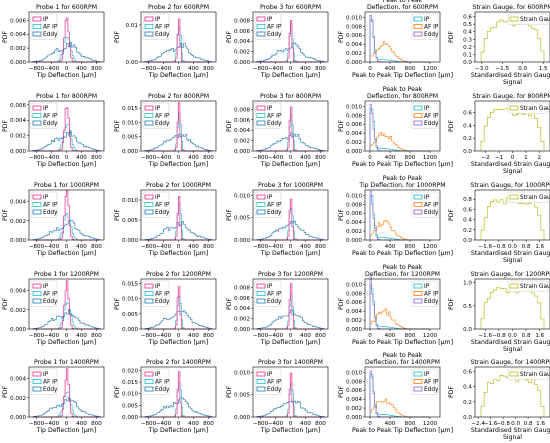  I want to click on plot-title: Probe 3 for 800RPM, so click(290, 96).